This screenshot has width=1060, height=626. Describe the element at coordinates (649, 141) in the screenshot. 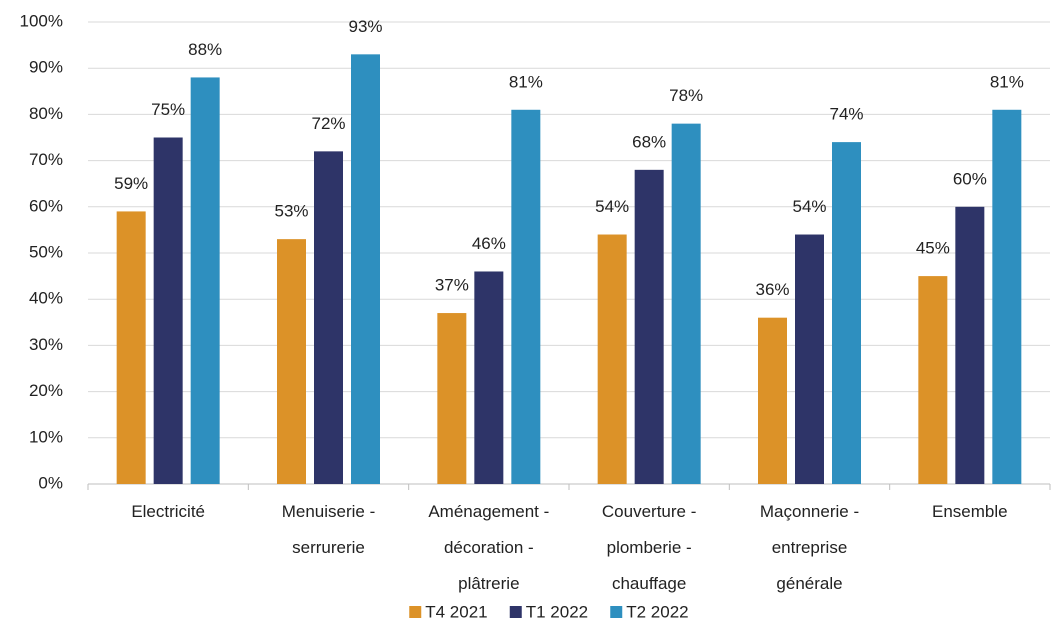

I see `value-label: 68%` at that location.